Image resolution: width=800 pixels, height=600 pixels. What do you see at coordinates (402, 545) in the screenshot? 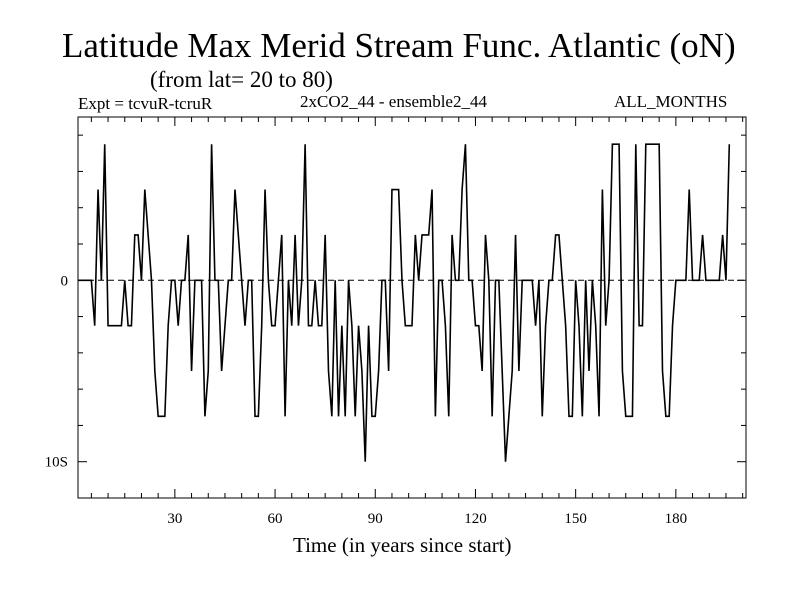
I see `x-axis-label: Time (in years since start)` at bounding box center [402, 545].